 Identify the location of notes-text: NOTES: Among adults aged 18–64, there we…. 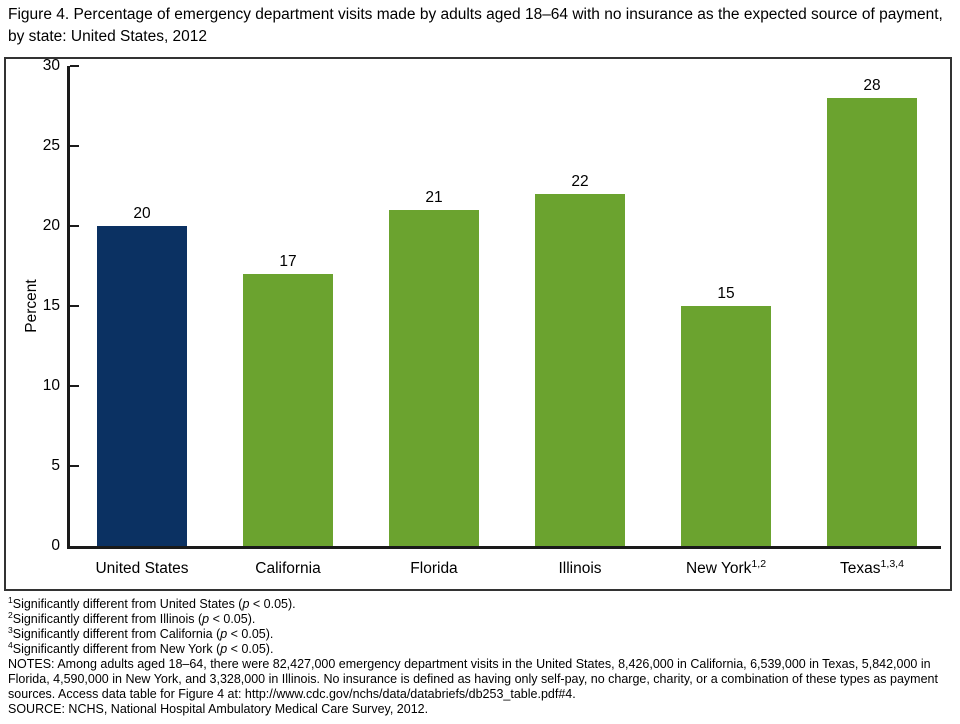
(473, 679).